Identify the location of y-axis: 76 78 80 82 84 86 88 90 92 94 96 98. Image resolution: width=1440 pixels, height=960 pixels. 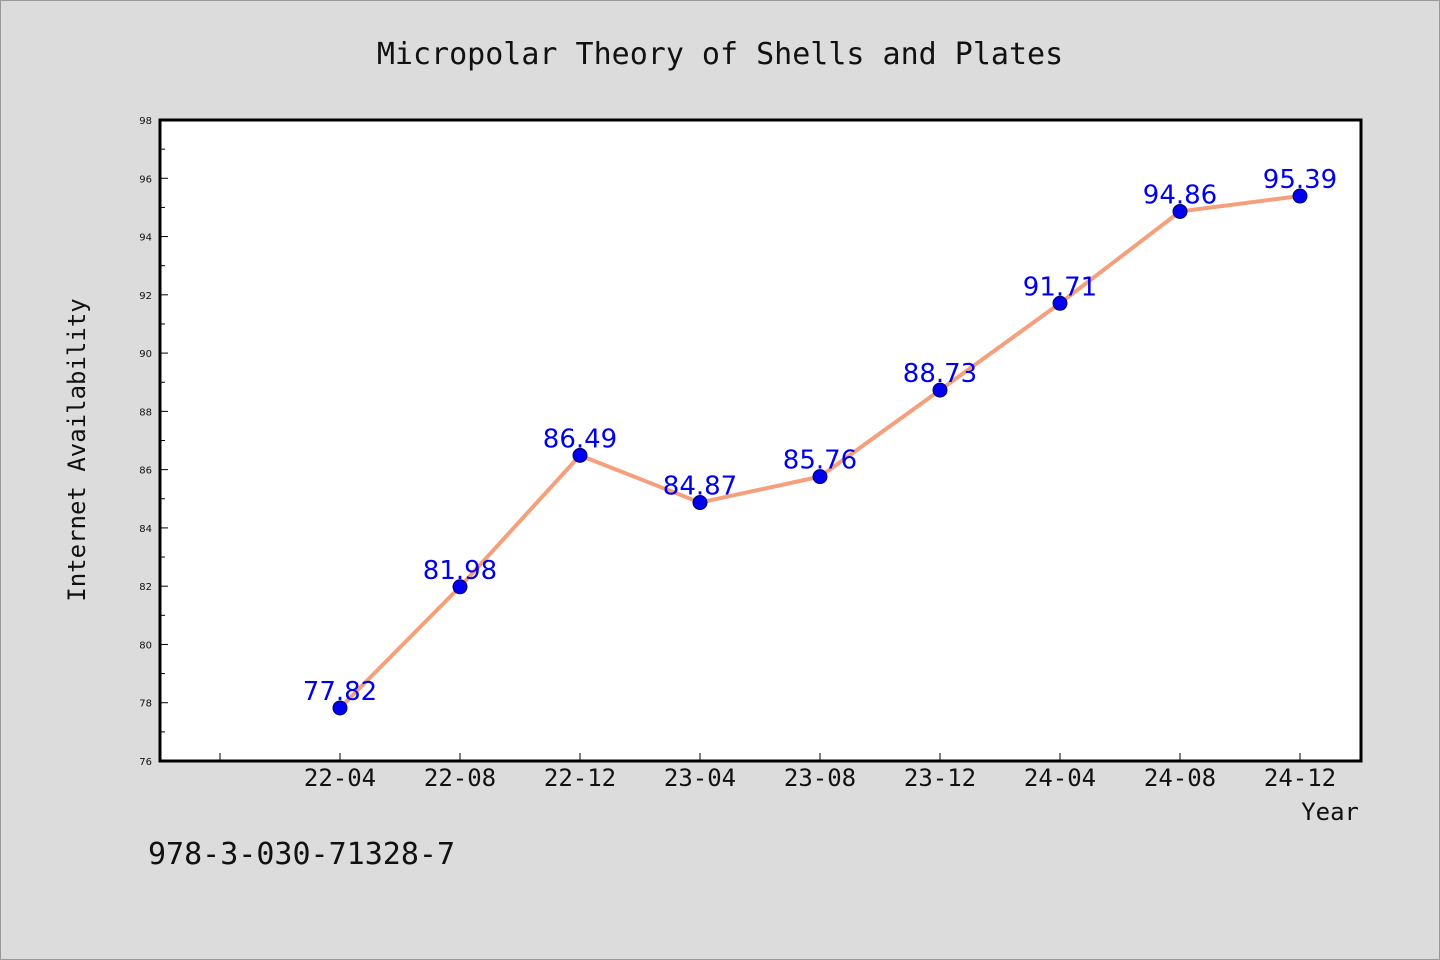
(153, 442).